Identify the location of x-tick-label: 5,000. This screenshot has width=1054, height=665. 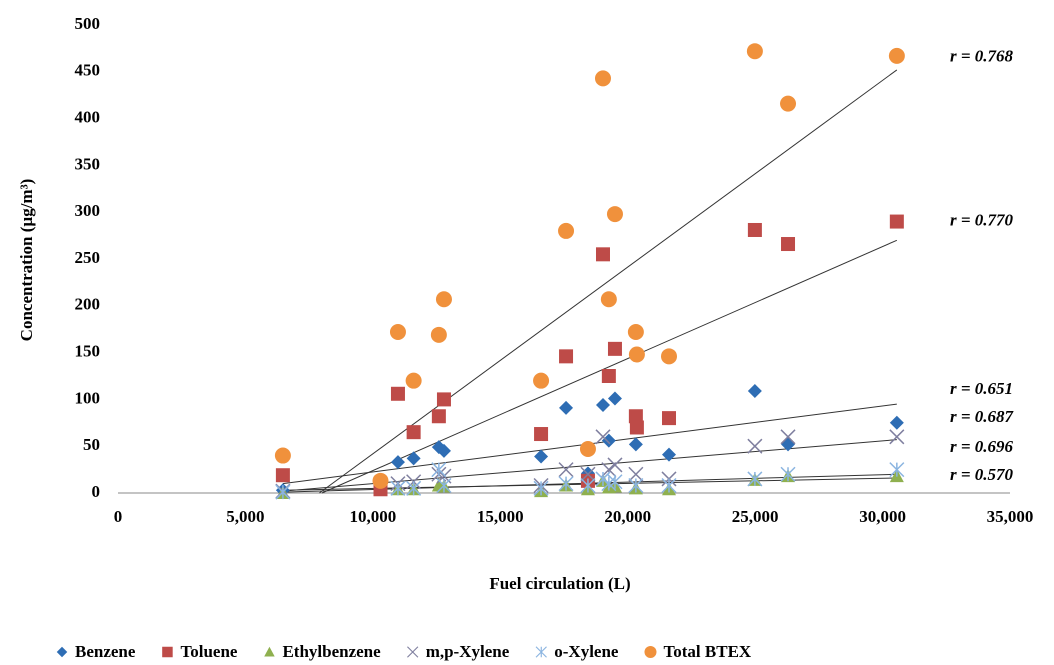
(245, 516).